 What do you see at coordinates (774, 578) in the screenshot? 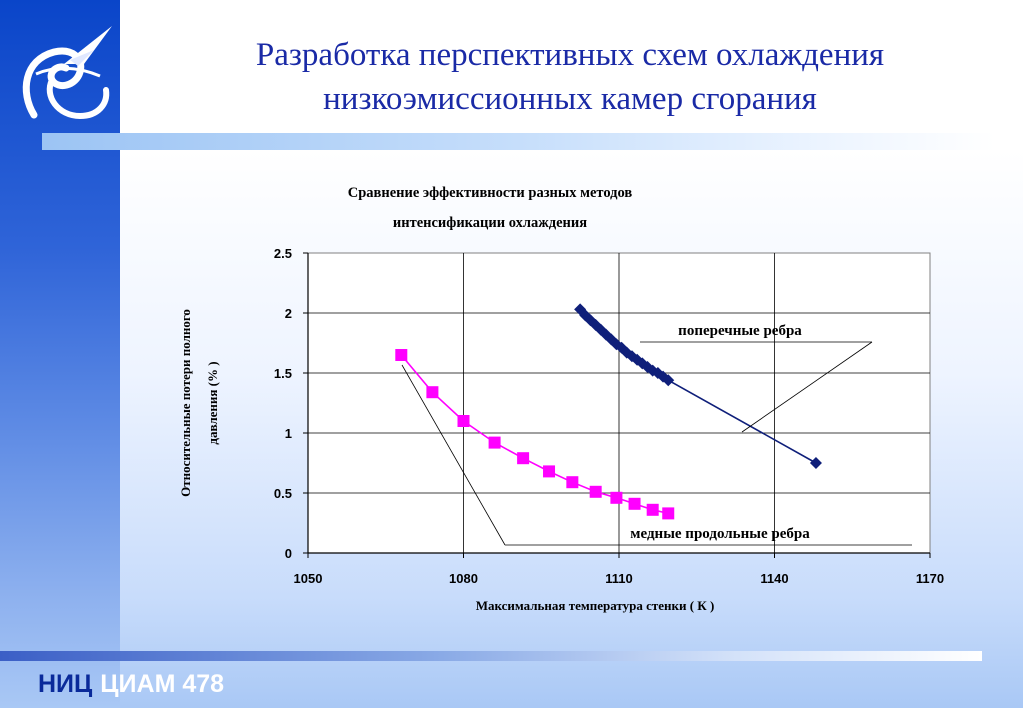
I see `x-tick-label: 1140` at bounding box center [774, 578].